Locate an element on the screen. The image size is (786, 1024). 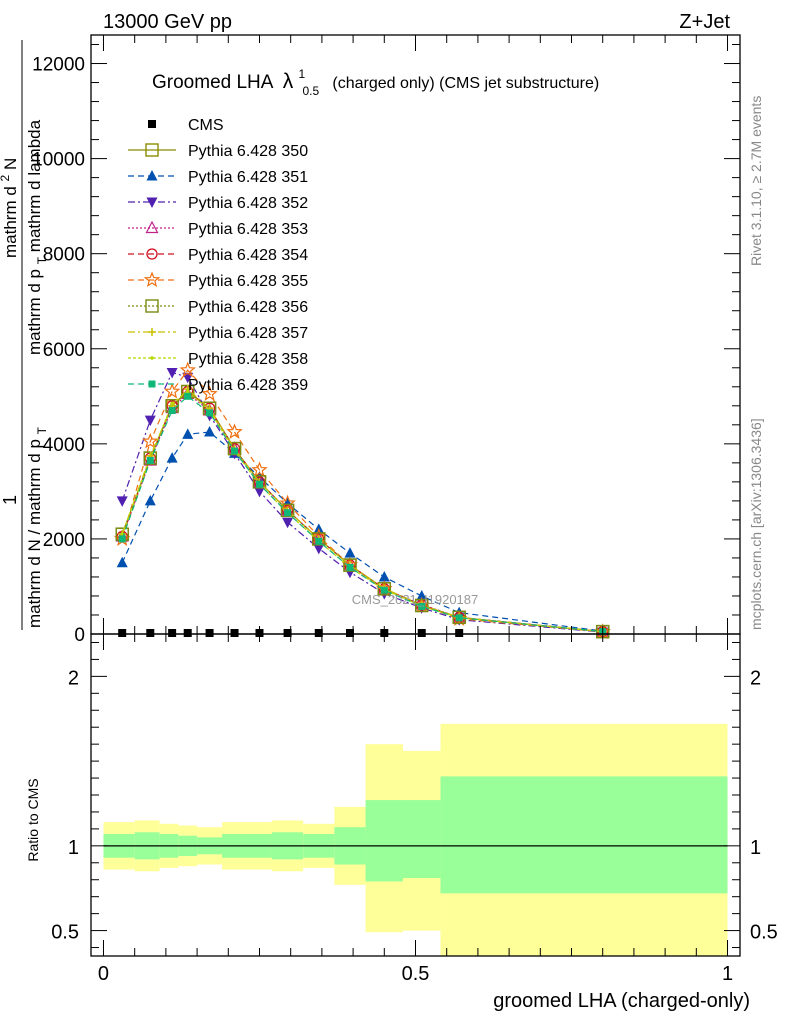
legend-label-cms: CMS is located at coordinates (206, 125).